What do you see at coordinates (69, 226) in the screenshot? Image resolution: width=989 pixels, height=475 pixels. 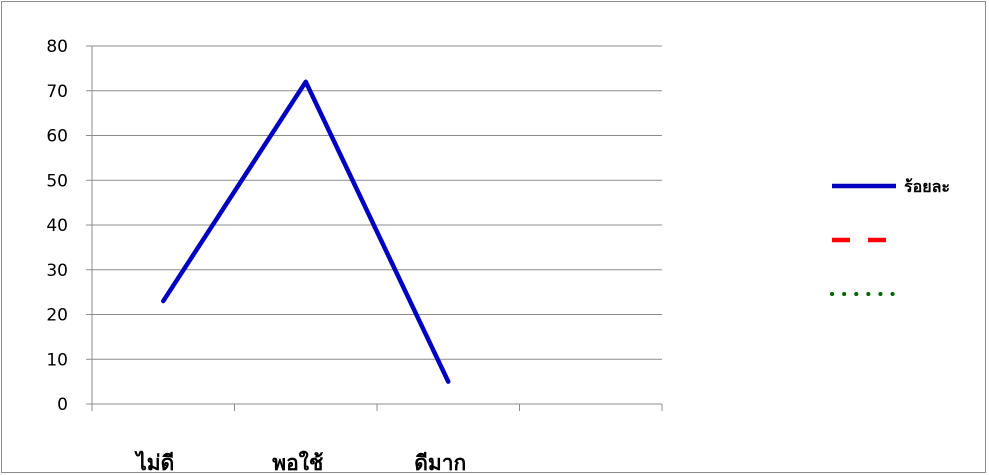 I see `y-axis-ticks: 0 10 20 30 40 50 60 70 80` at bounding box center [69, 226].